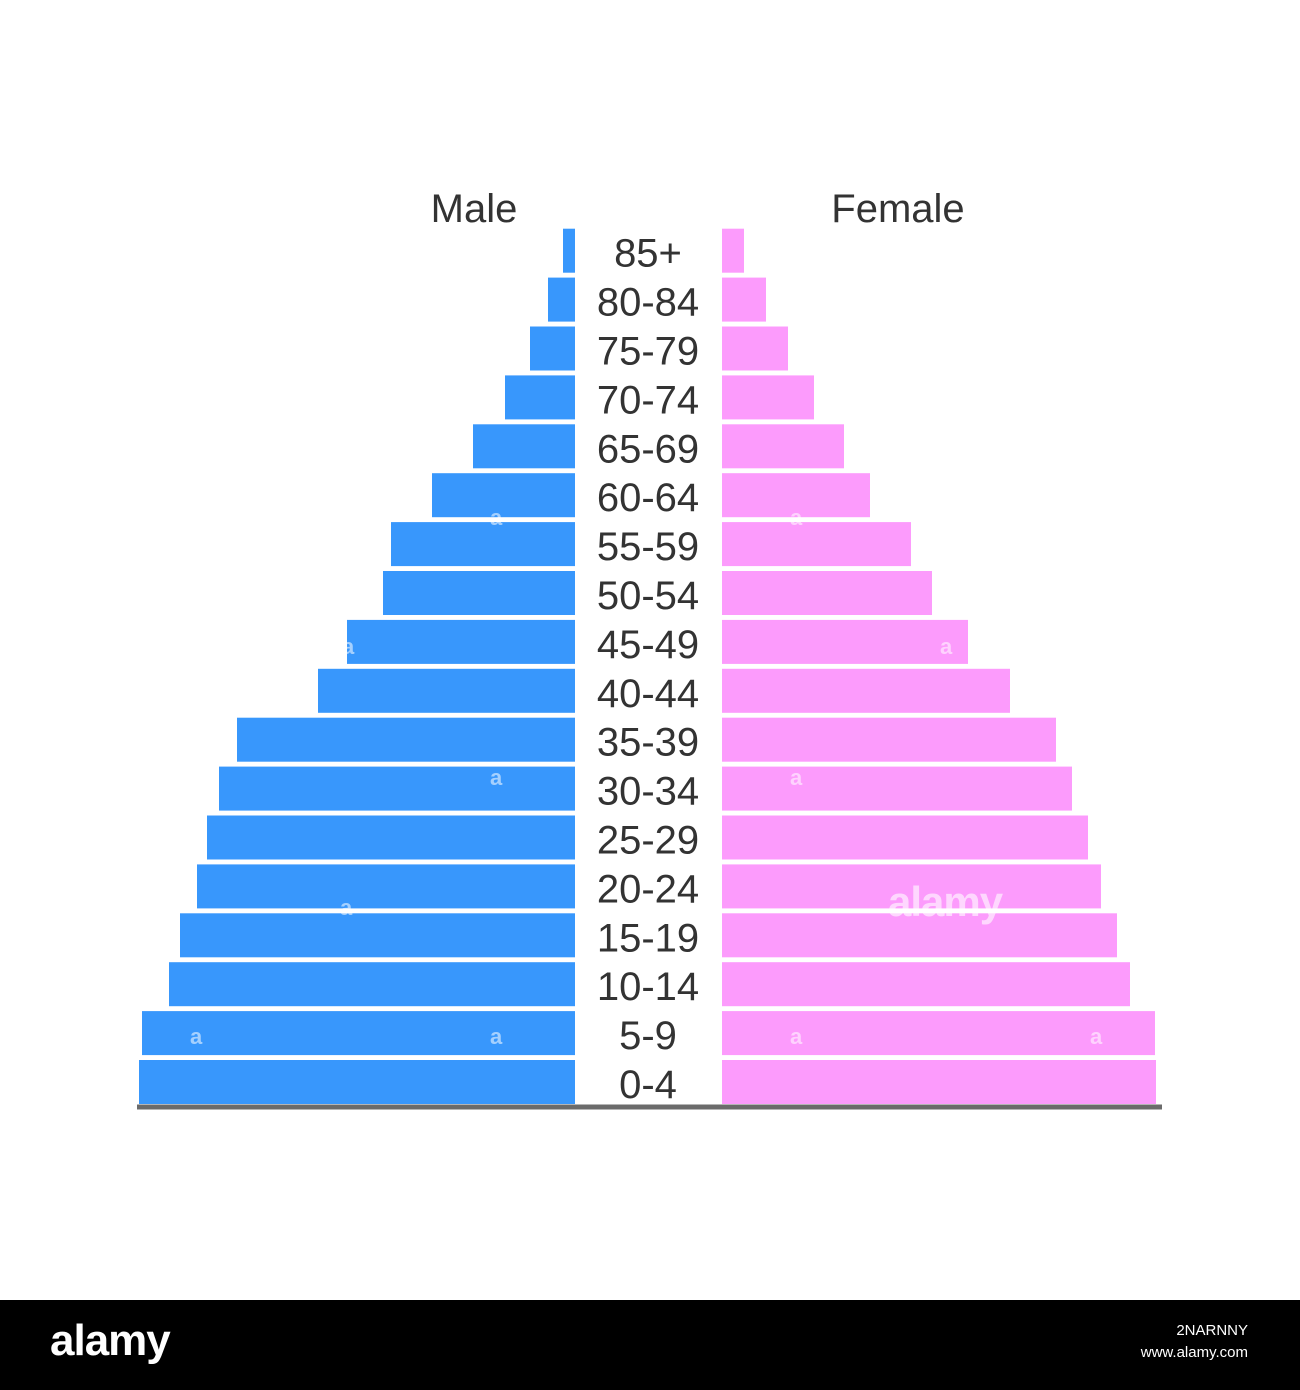 Image resolution: width=1300 pixels, height=1390 pixels. What do you see at coordinates (1212, 1330) in the screenshot?
I see `image-id: 2NARNNY` at bounding box center [1212, 1330].